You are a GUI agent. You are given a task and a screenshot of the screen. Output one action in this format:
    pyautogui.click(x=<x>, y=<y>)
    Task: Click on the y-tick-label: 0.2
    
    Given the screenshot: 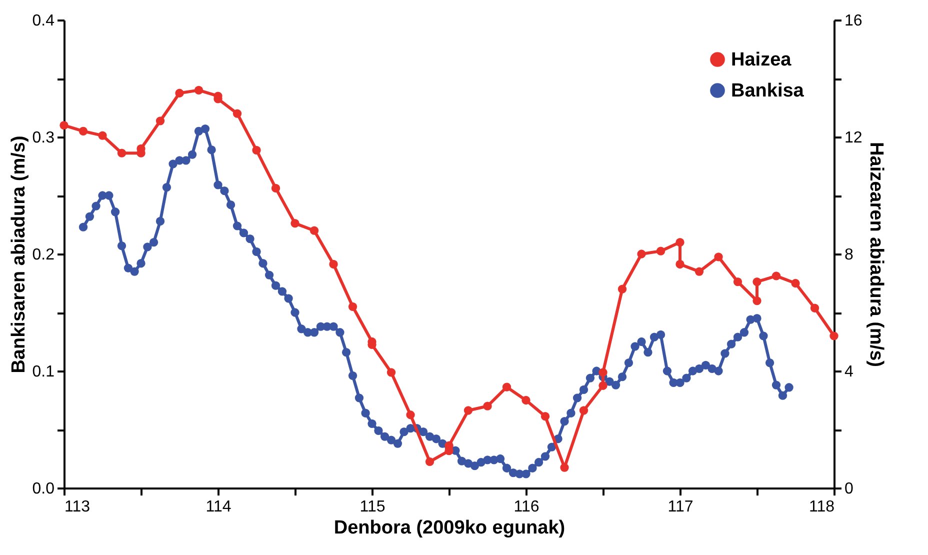 What is the action you would take?
    pyautogui.click(x=43, y=255)
    